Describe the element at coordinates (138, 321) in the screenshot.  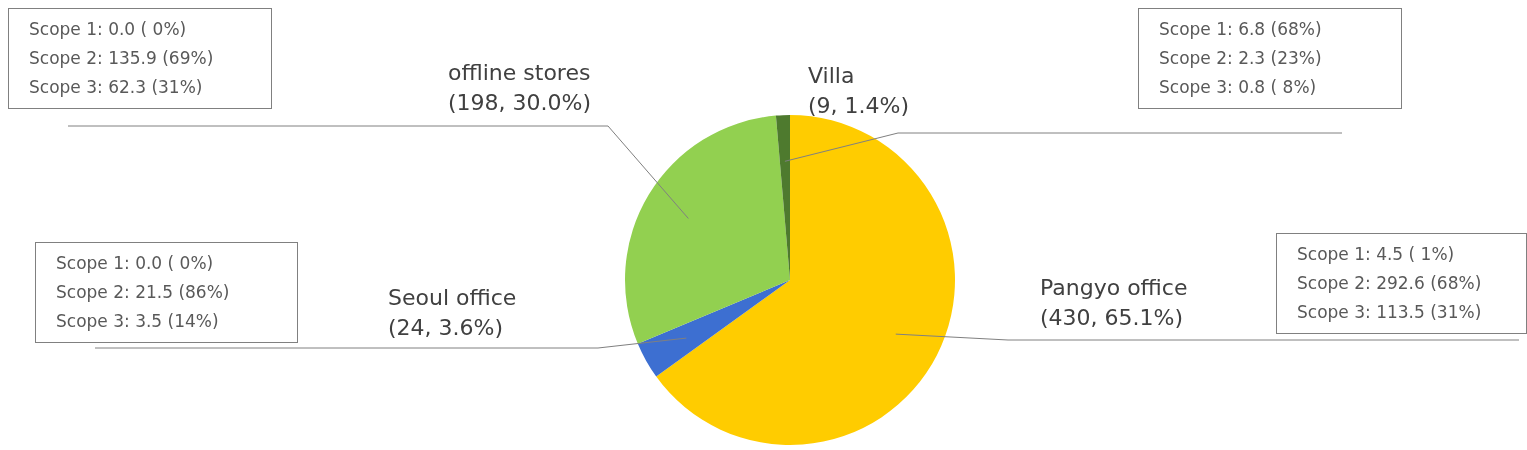
I see `text: Scope 3: 3.5 (14%)` at that location.